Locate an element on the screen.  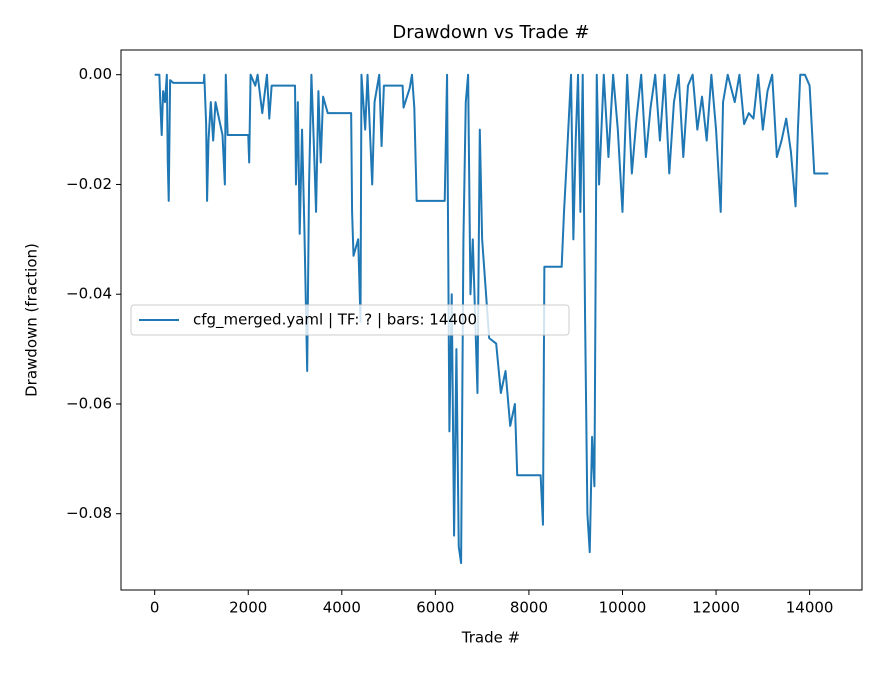
y-tick-label: −0.02 is located at coordinates (89, 184).